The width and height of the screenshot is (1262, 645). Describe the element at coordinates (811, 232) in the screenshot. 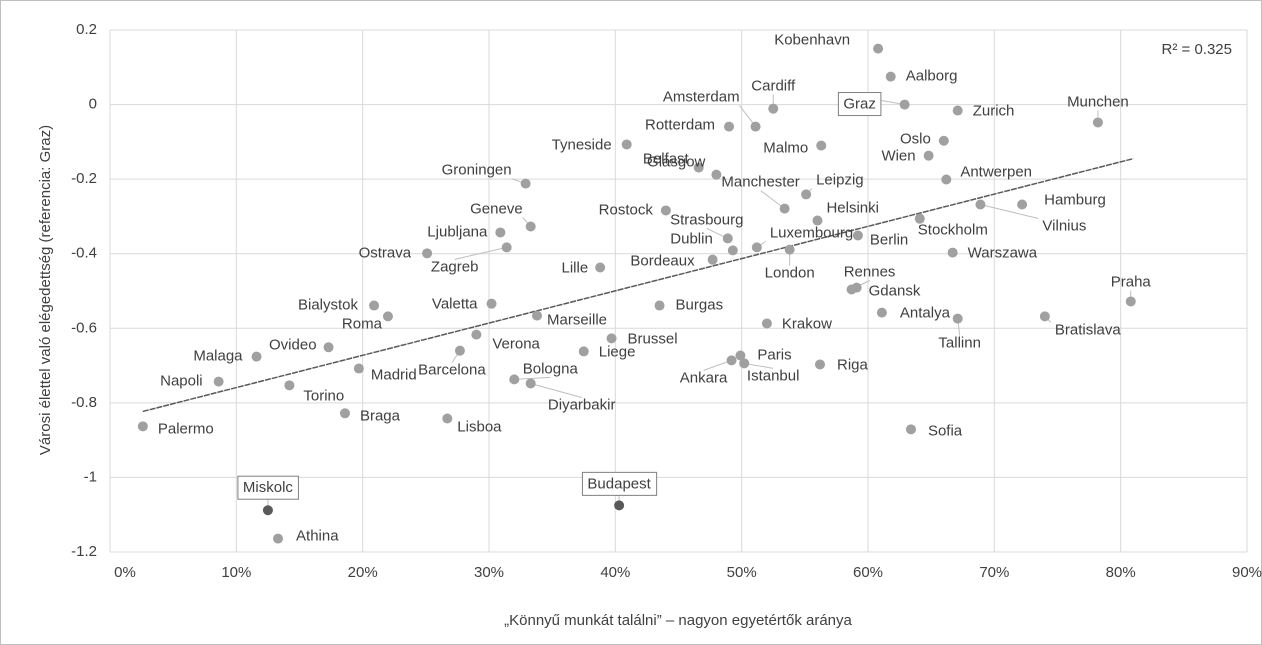

I see `point-label: Luxembourg` at that location.